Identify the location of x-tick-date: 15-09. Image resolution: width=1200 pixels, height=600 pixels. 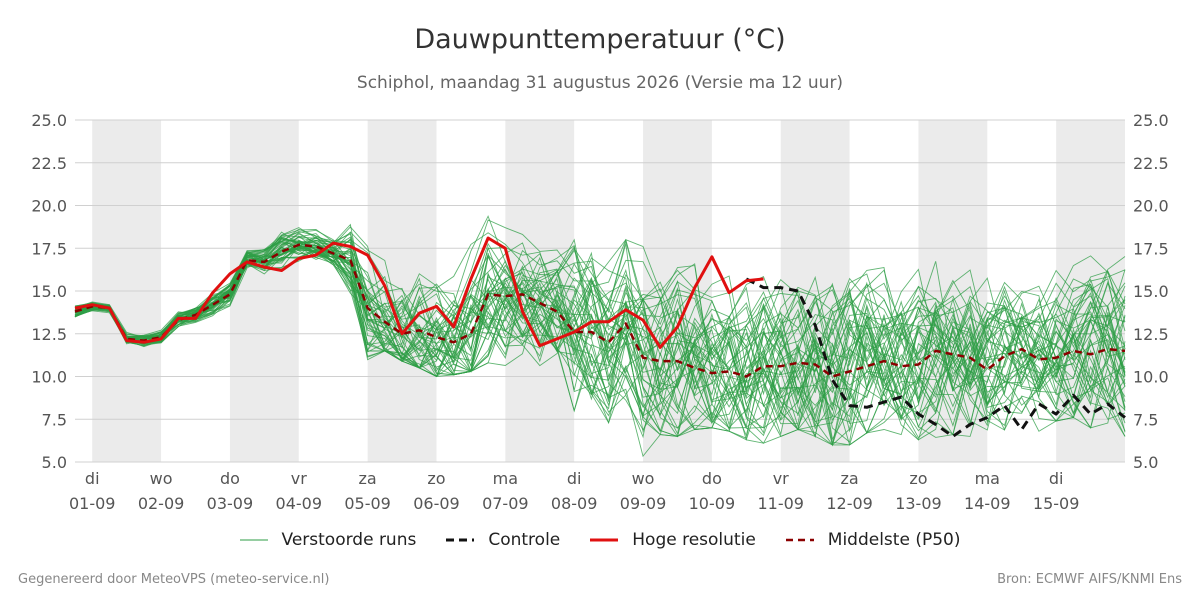
(1056, 503).